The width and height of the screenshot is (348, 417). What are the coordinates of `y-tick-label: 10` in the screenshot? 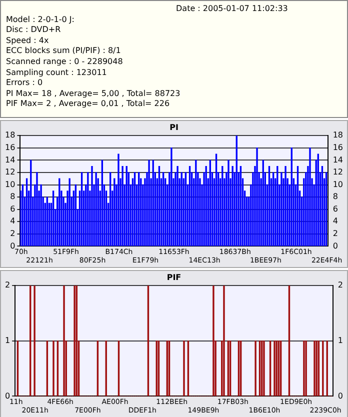 It's located at (10, 184).